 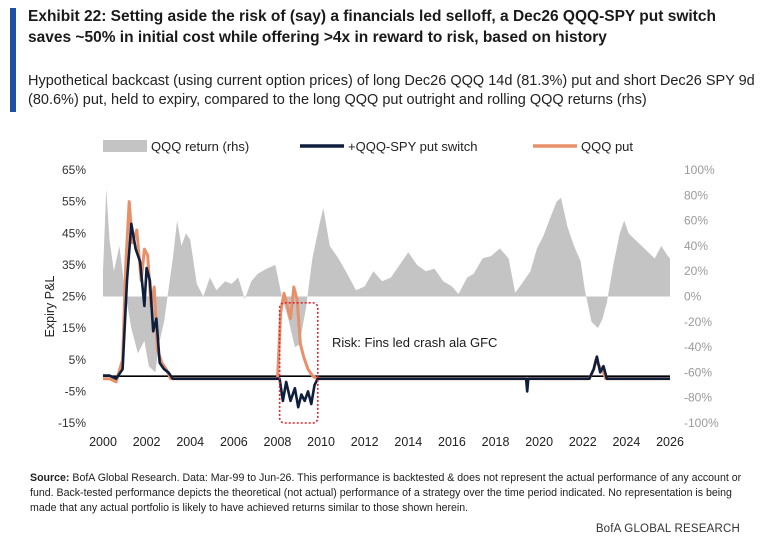 I want to click on y-right-tick: -40%, so click(x=698, y=347).